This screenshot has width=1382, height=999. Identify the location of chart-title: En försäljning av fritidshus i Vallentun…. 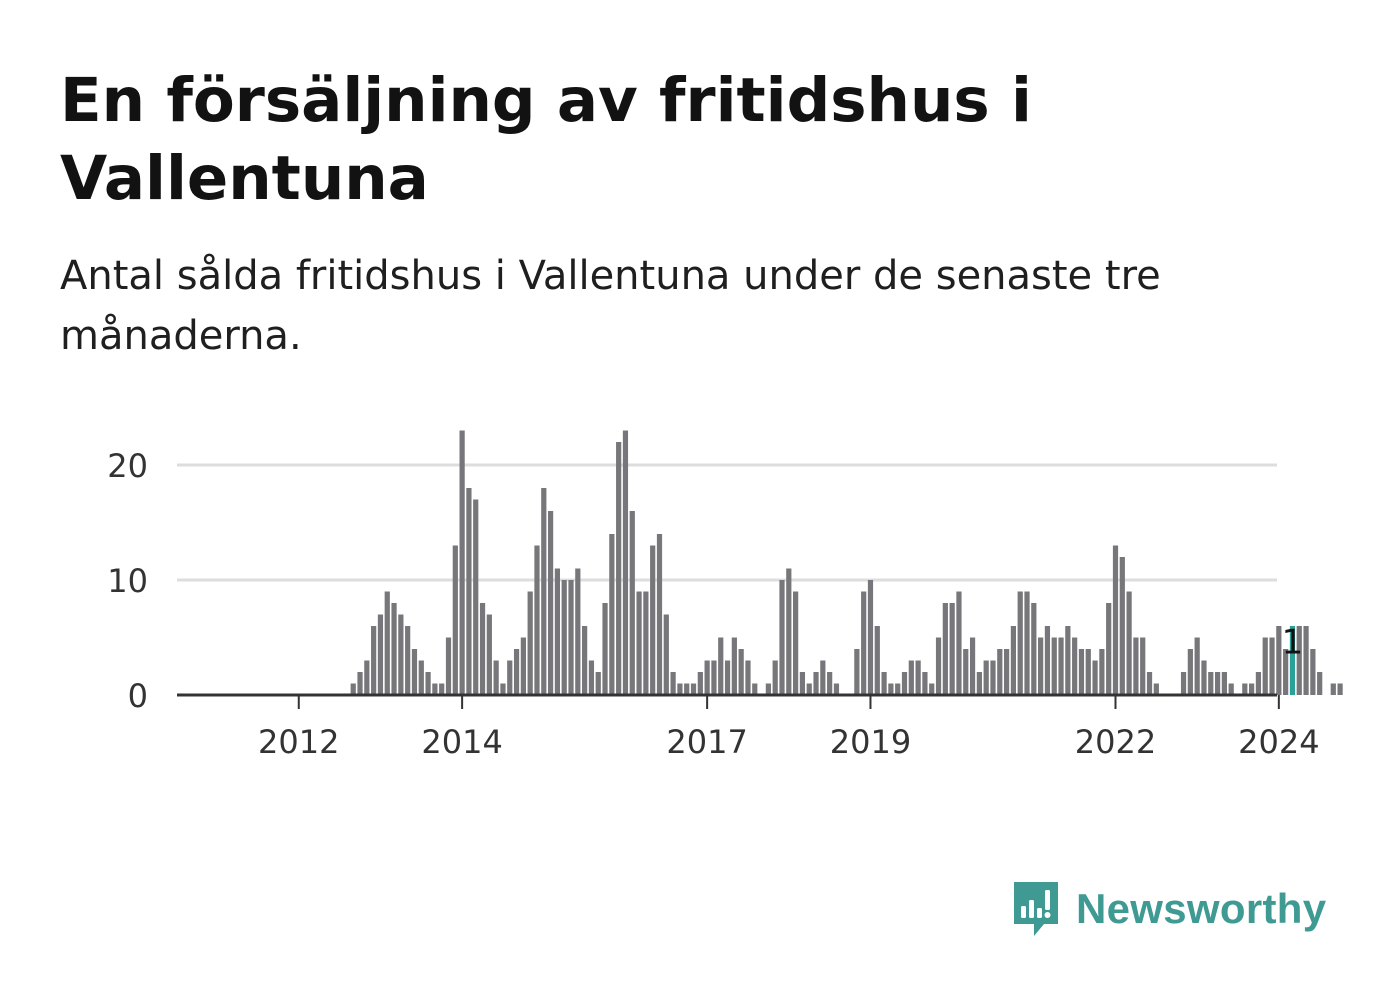
(546, 139).